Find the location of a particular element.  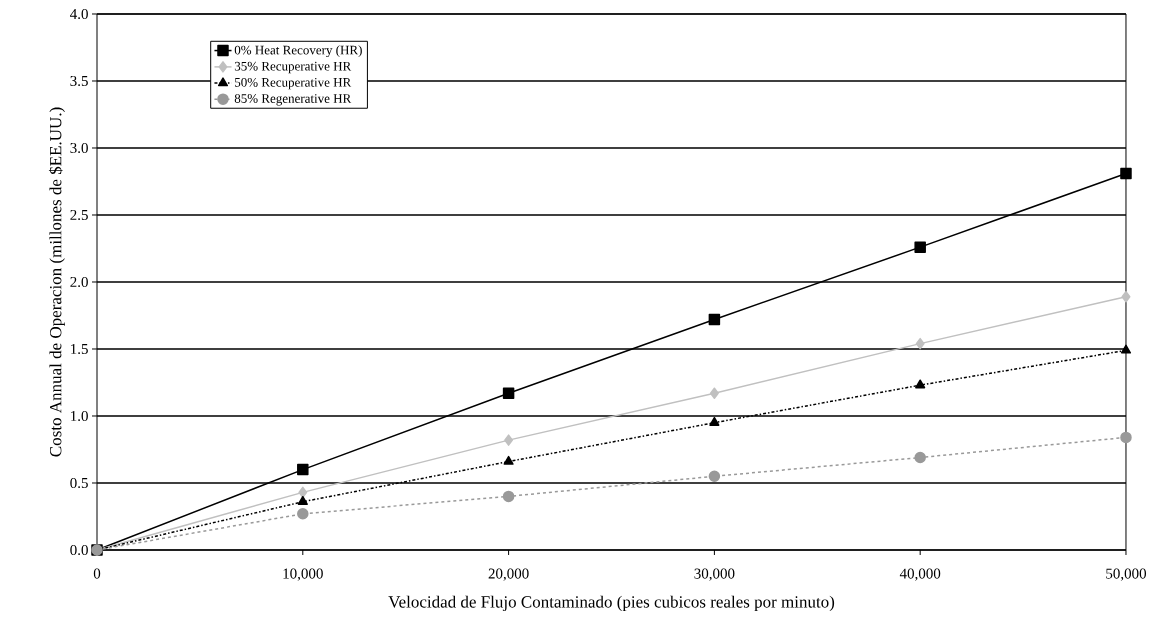

y-tick-label: 0.5 is located at coordinates (79, 483).